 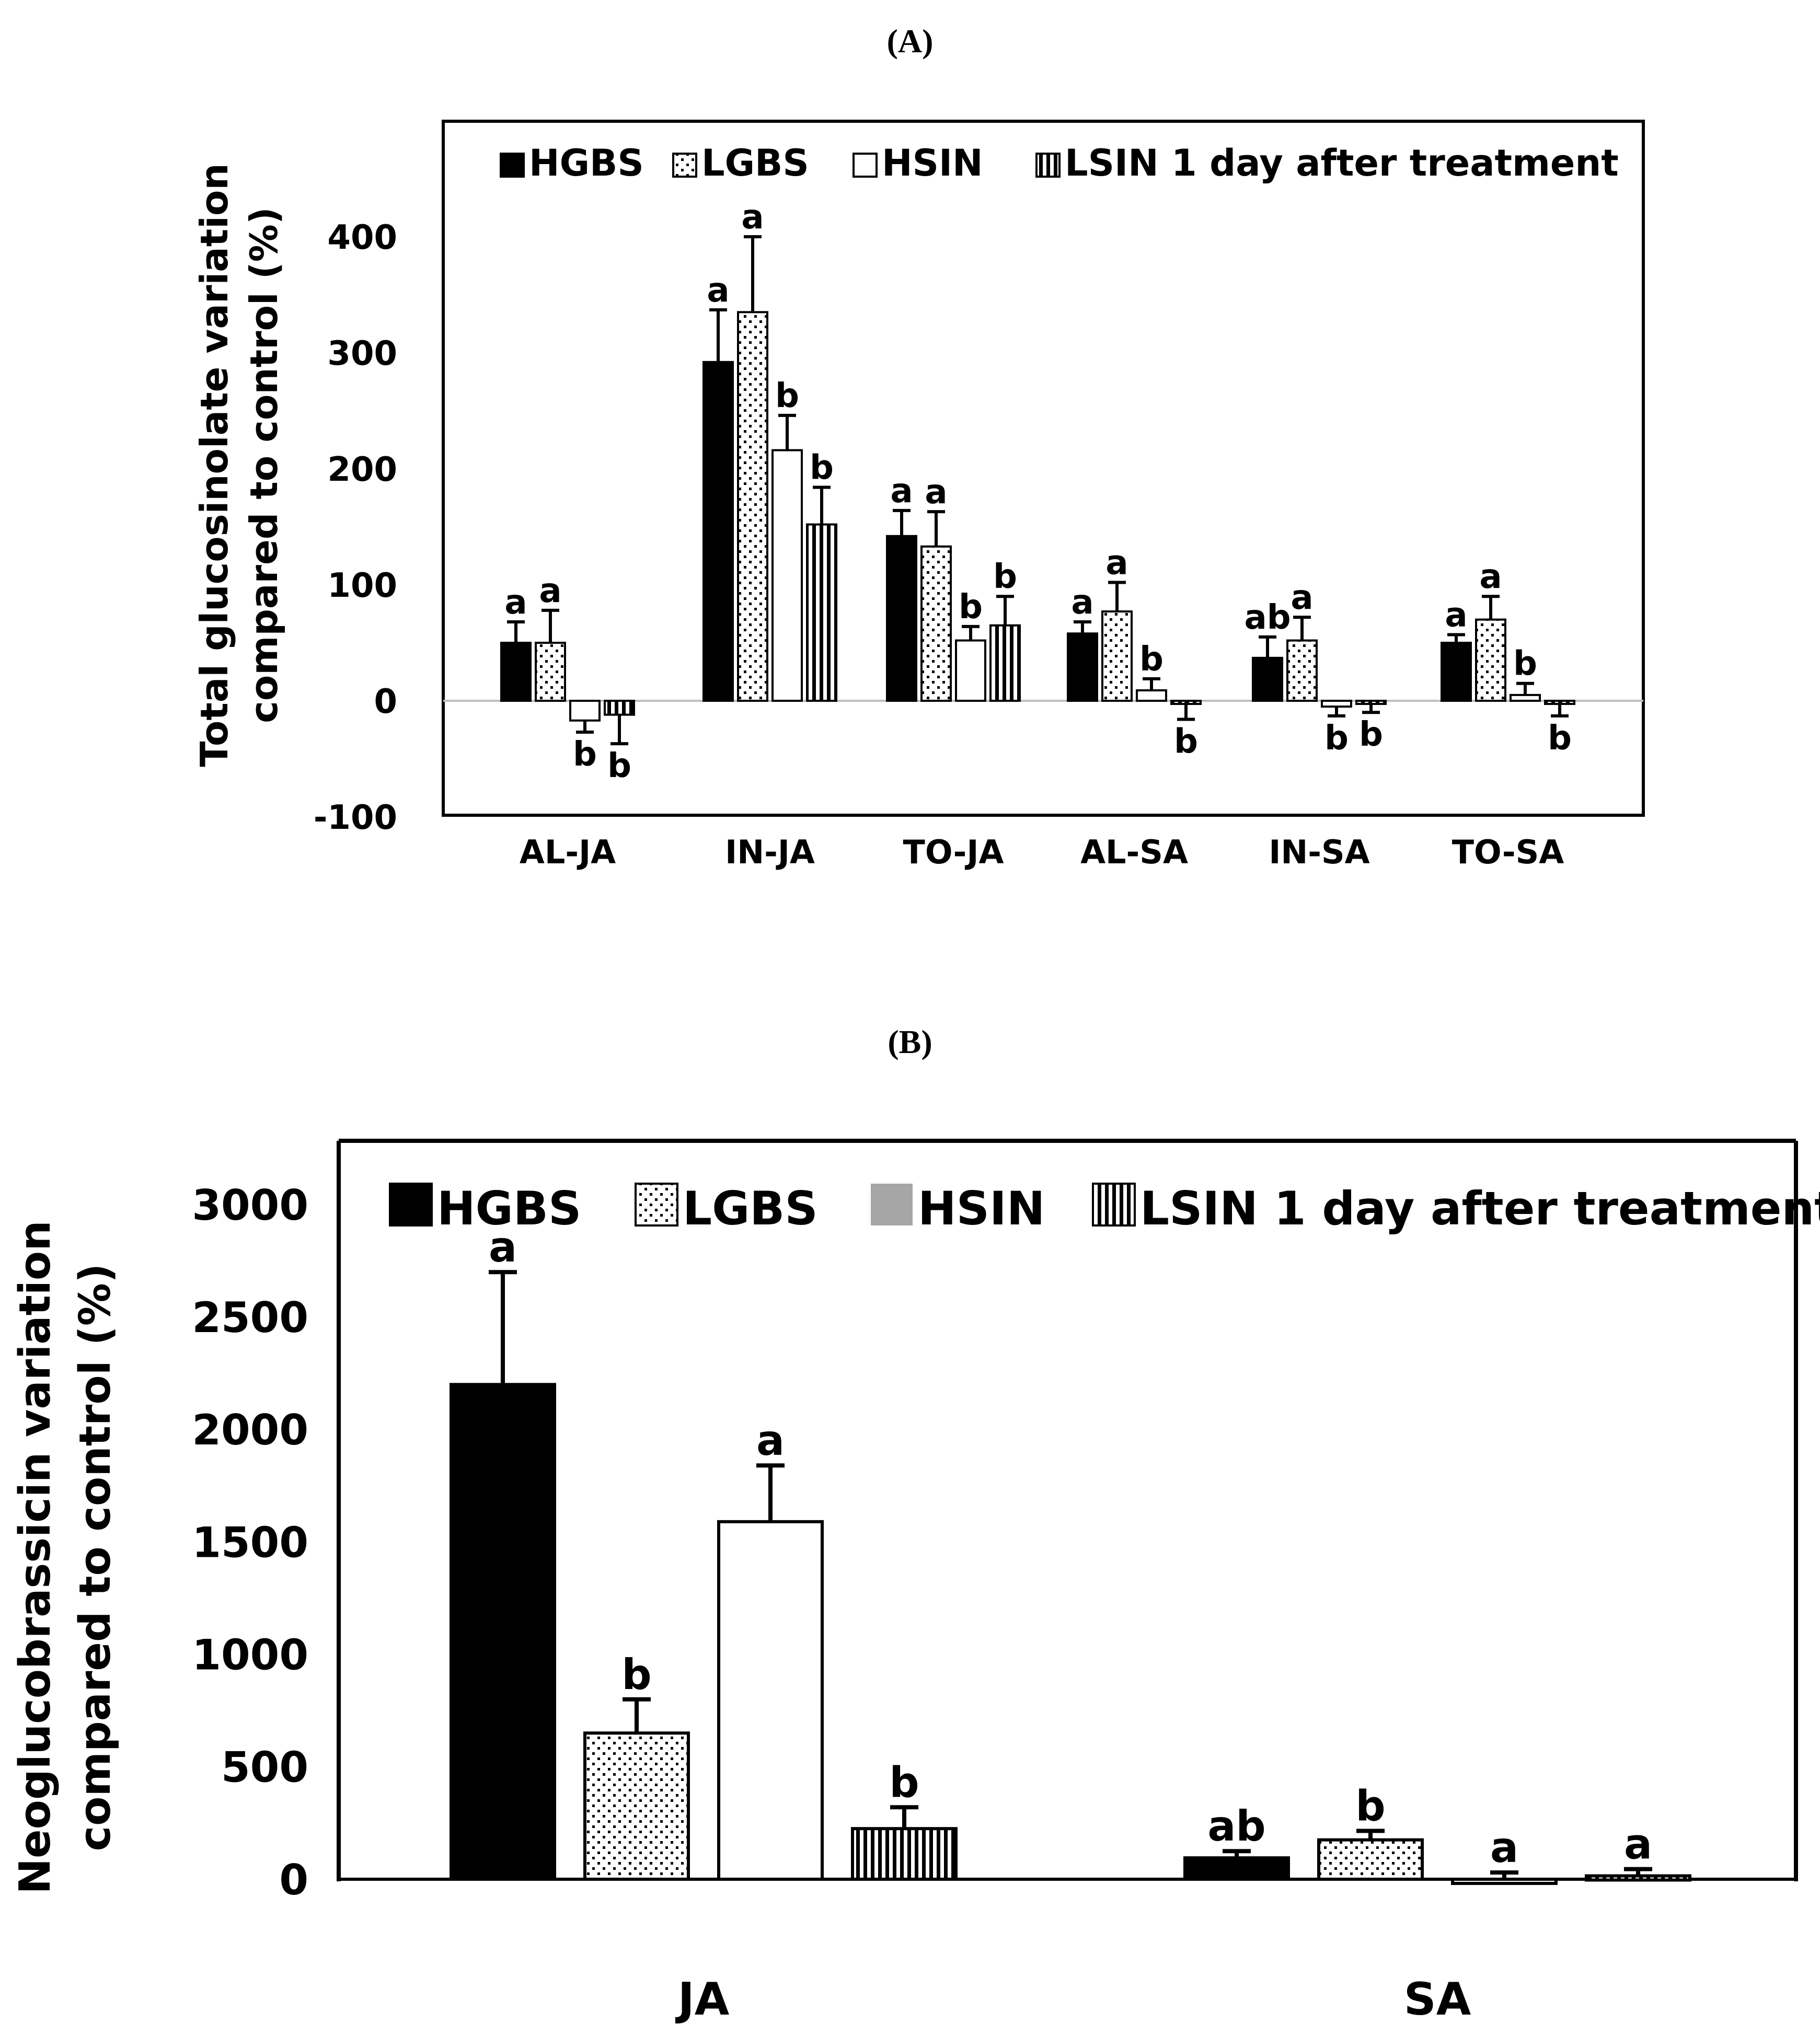 What do you see at coordinates (787, 575) in the screenshot?
I see `bar-hsin-in-ja` at bounding box center [787, 575].